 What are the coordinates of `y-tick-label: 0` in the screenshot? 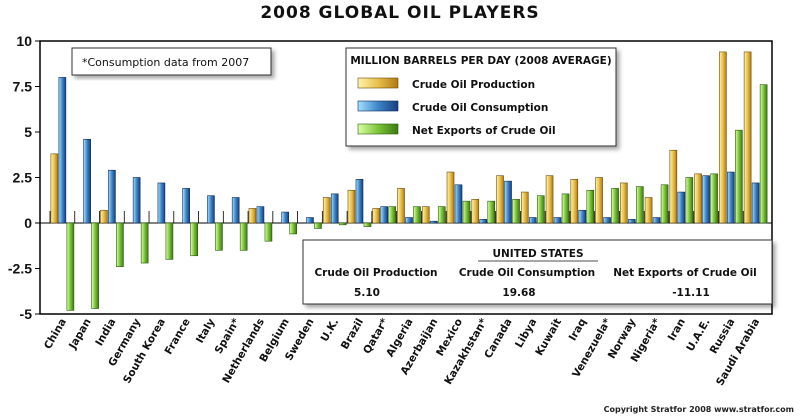 It's located at (28, 223).